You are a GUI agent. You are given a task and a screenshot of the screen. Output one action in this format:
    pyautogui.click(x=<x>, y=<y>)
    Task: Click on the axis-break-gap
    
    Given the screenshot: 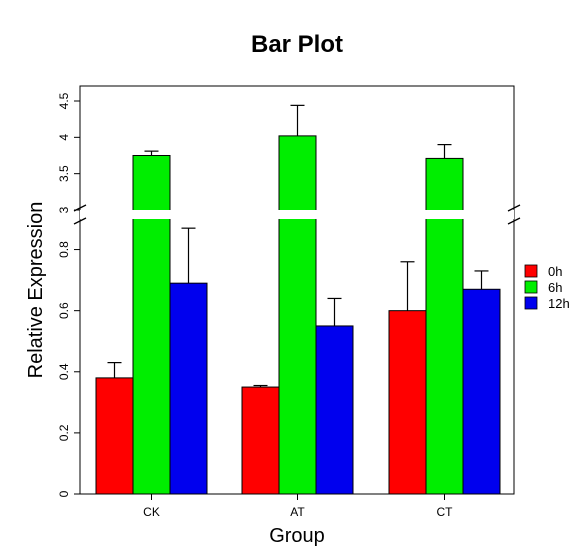 What is the action you would take?
    pyautogui.click(x=297, y=214)
    